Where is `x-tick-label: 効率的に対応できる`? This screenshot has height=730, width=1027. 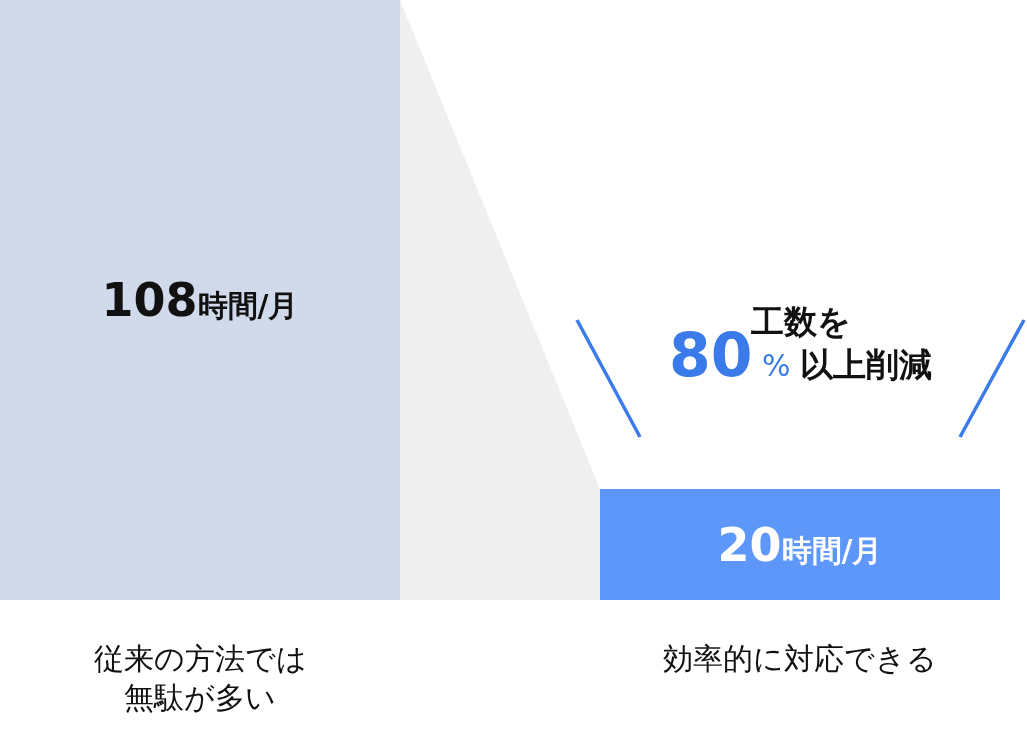
x-tick-label: 効率的に対応できる is located at coordinates (800, 658).